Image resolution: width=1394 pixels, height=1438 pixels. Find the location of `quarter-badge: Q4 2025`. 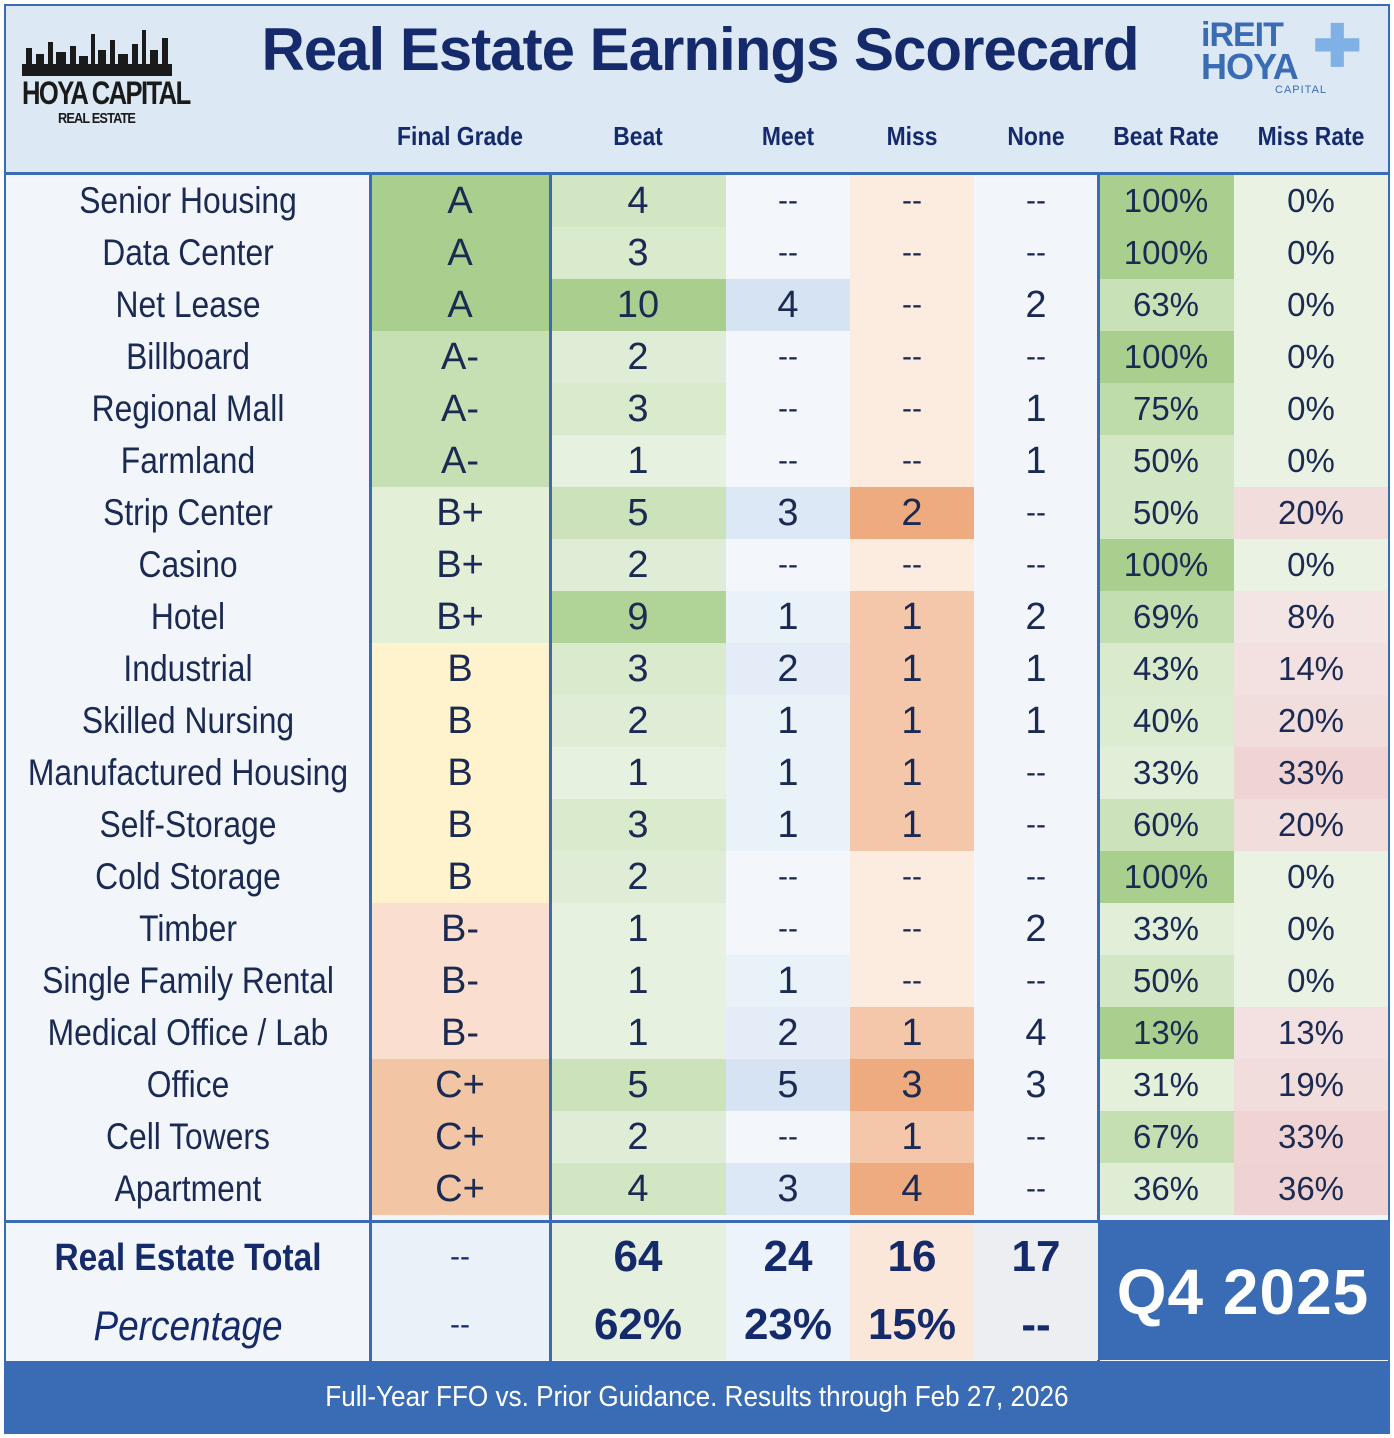

quarter-badge: Q4 2025 is located at coordinates (1243, 1291).